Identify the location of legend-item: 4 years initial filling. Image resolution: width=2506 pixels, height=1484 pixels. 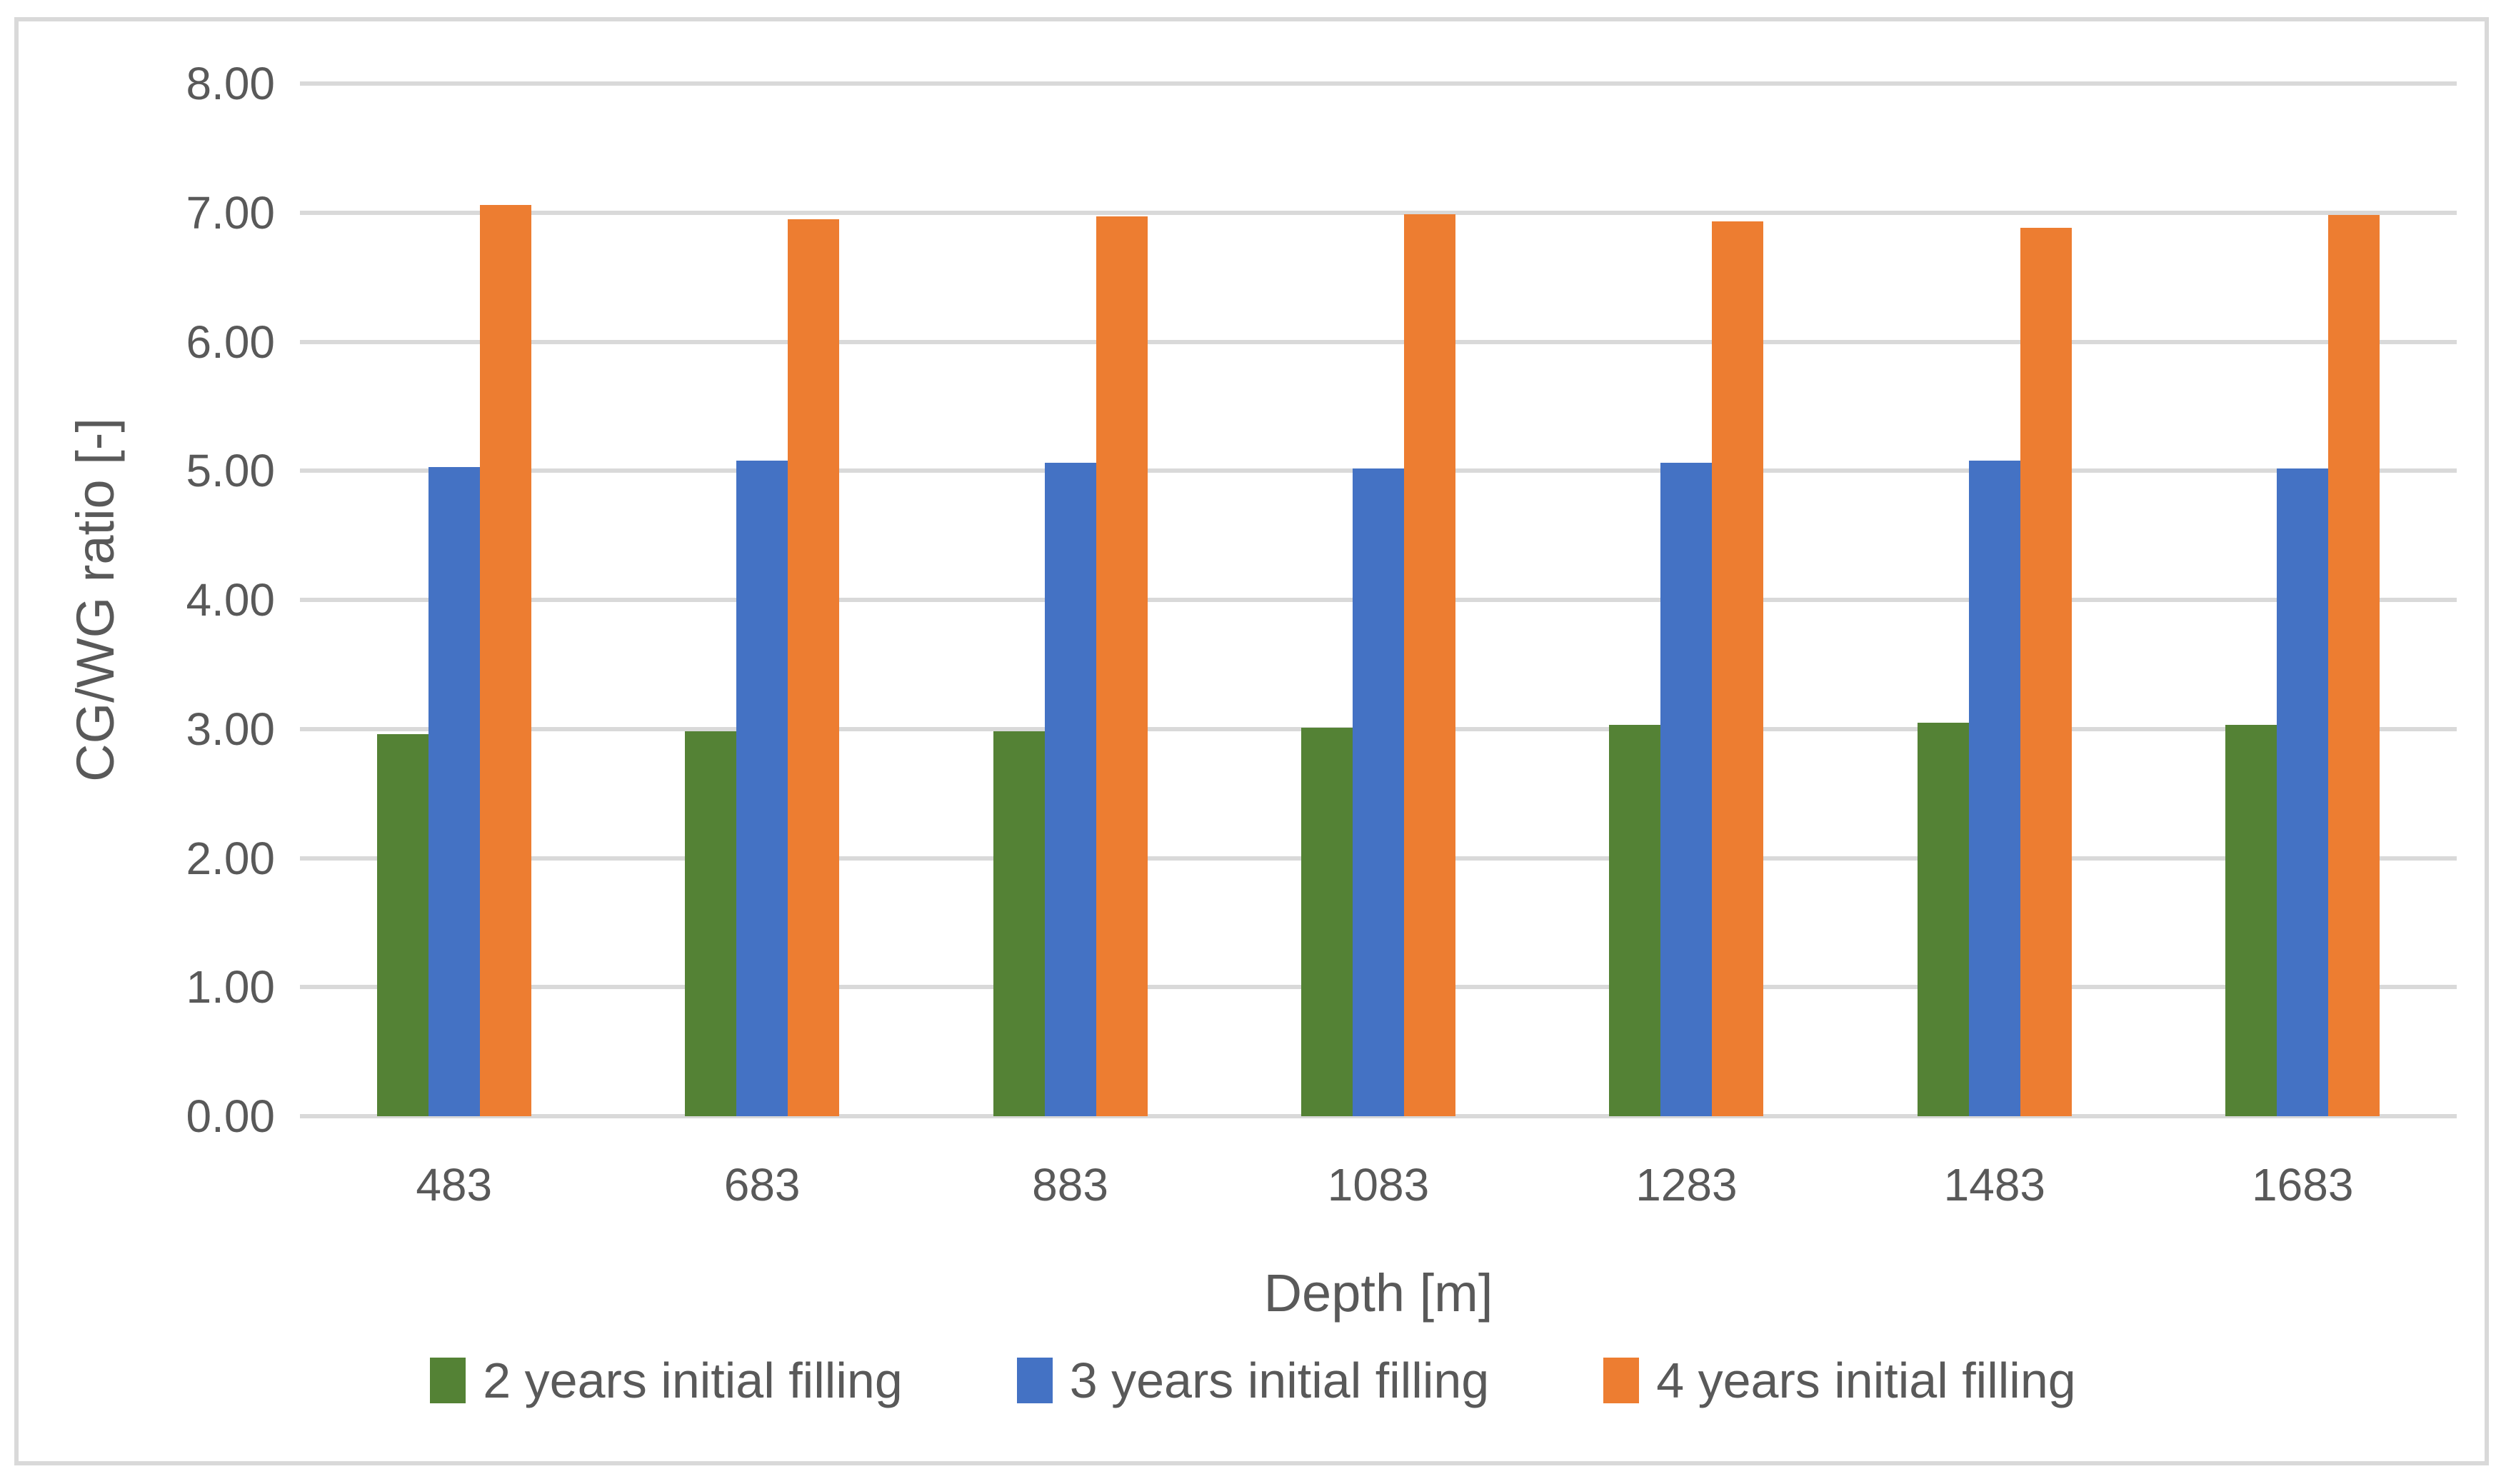
(1839, 1380).